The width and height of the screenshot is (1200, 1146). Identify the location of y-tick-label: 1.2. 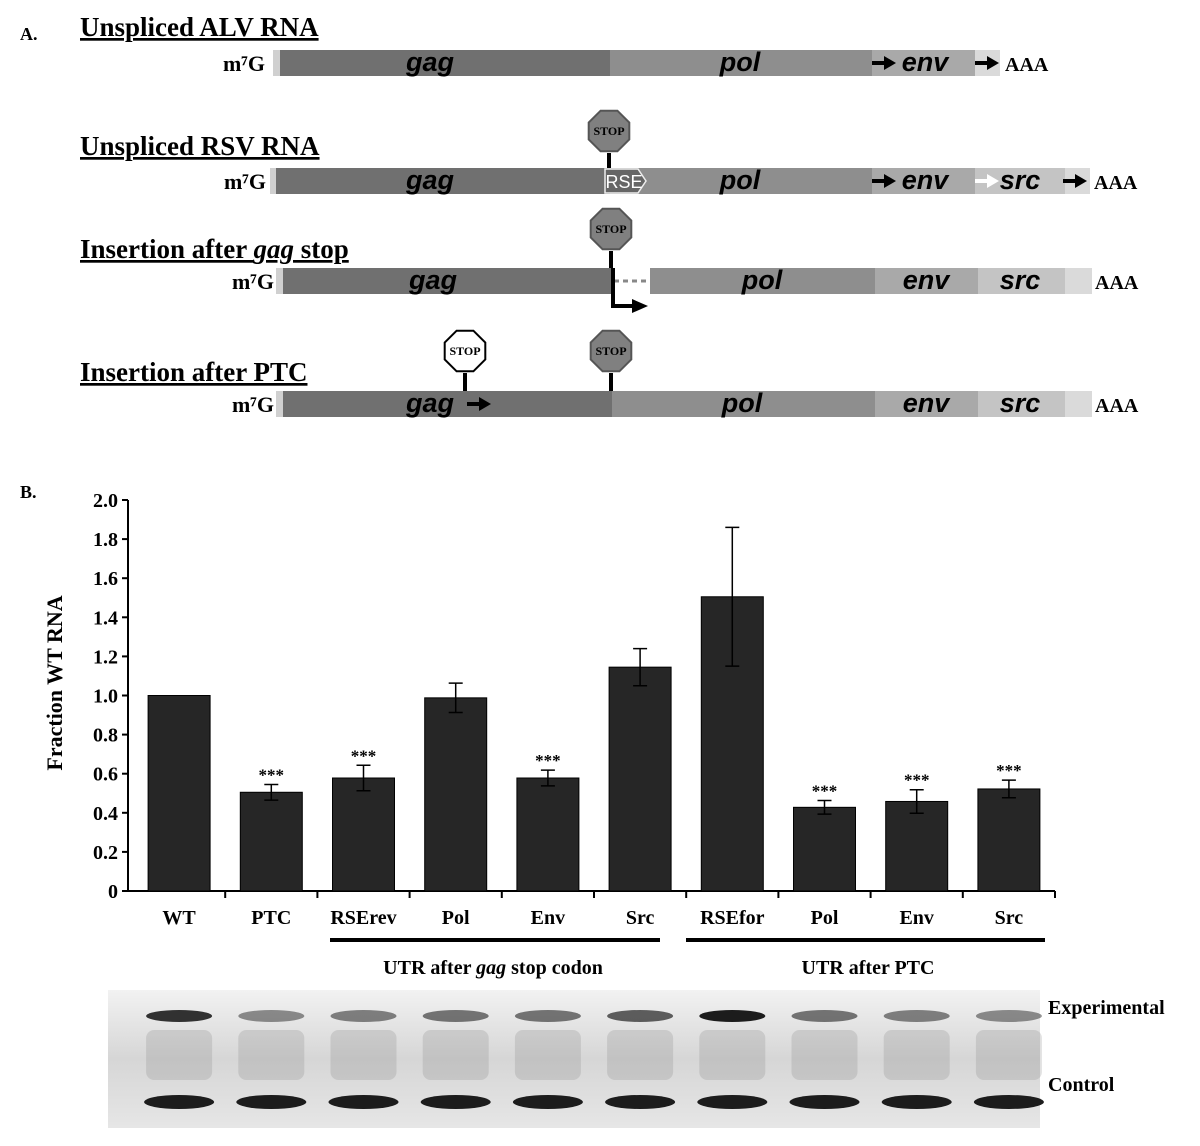
(105, 657).